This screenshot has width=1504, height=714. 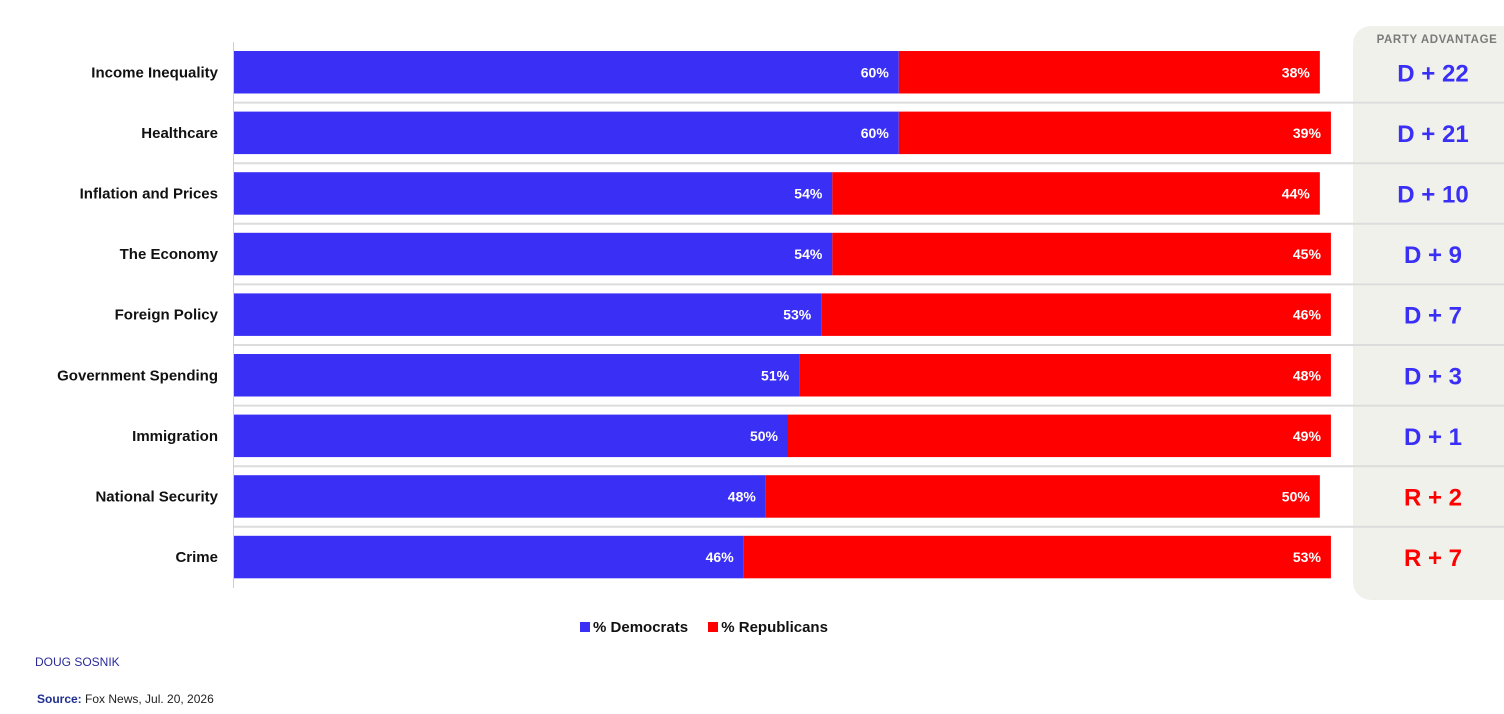 What do you see at coordinates (775, 375) in the screenshot?
I see `value-label-democrats: 51%` at bounding box center [775, 375].